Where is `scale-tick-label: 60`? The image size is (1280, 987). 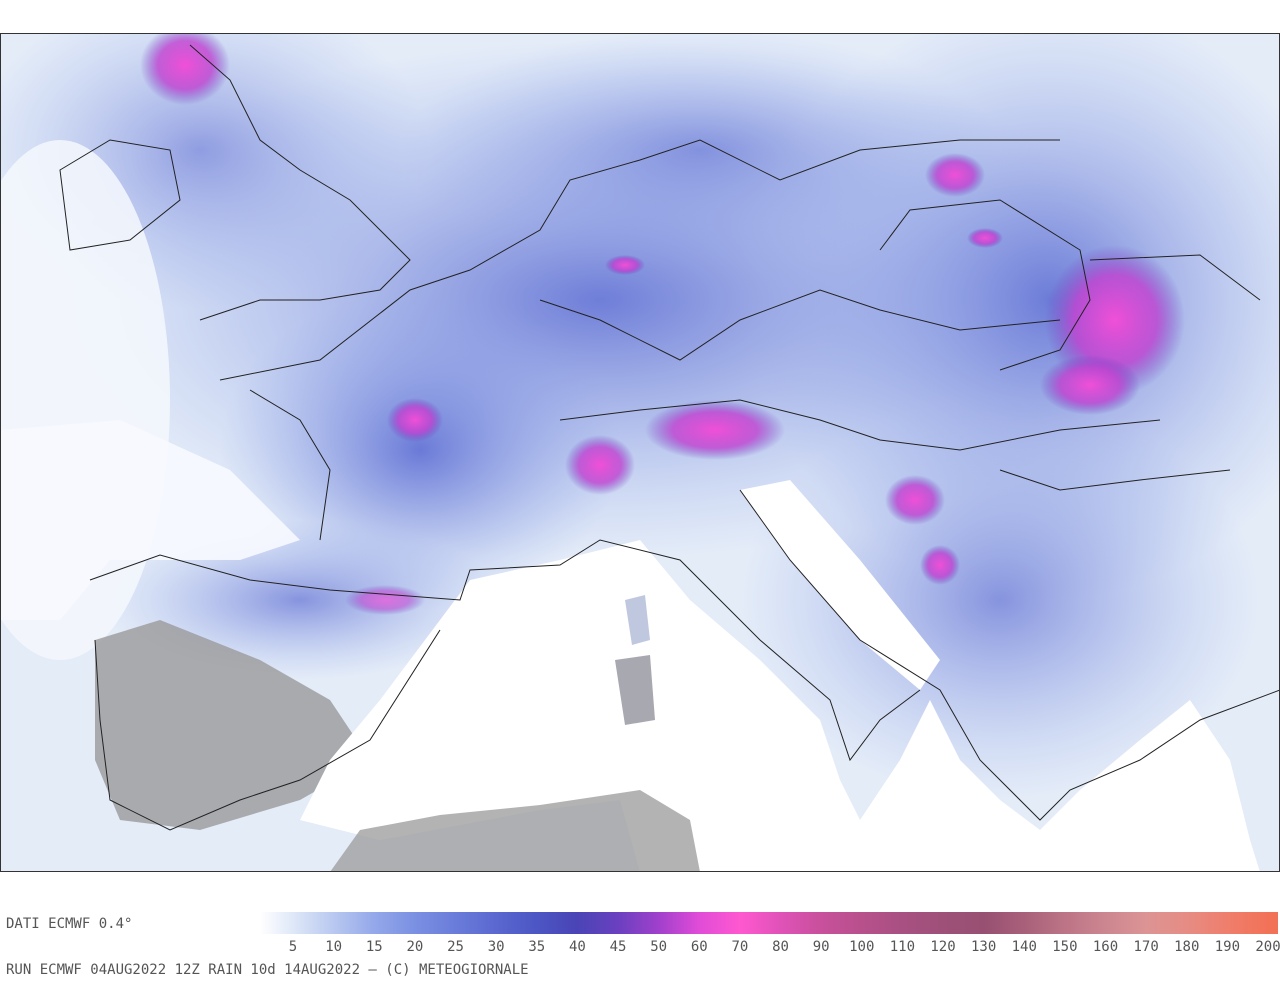 scale-tick-label: 60 is located at coordinates (699, 947).